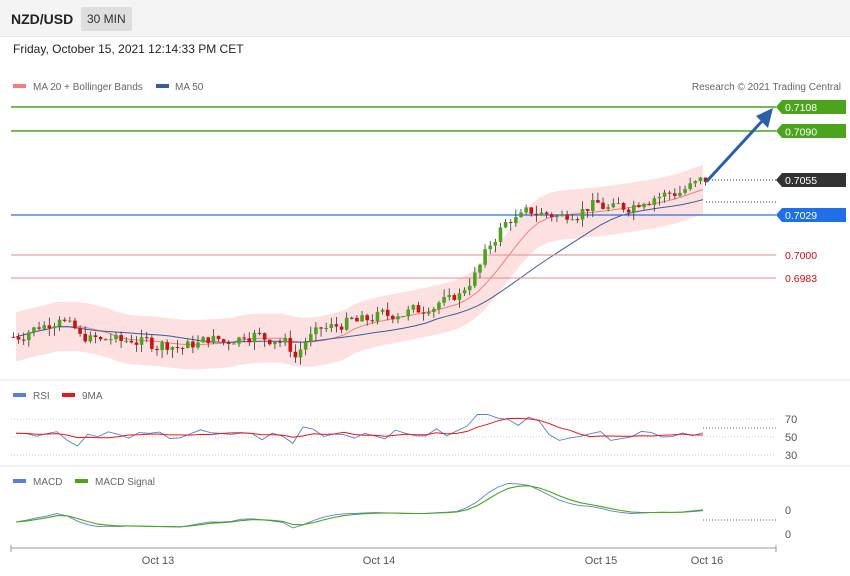  I want to click on level-value: 0.7108, so click(801, 108).